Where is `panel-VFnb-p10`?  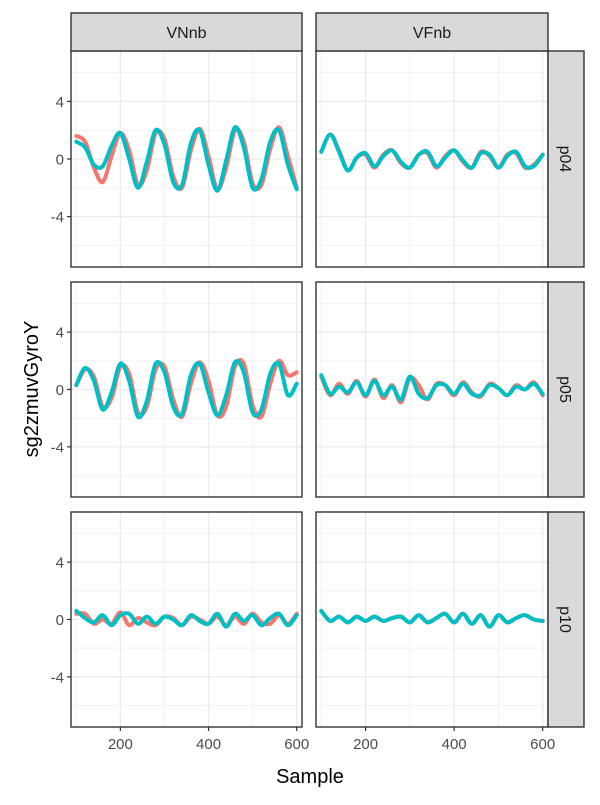 panel-VFnb-p10 is located at coordinates (432, 619).